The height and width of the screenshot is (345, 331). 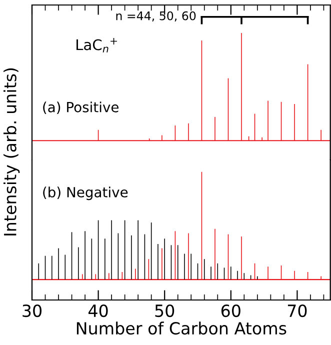 I want to click on y-axis-title: Intensity (arb. units), so click(x=12, y=152).